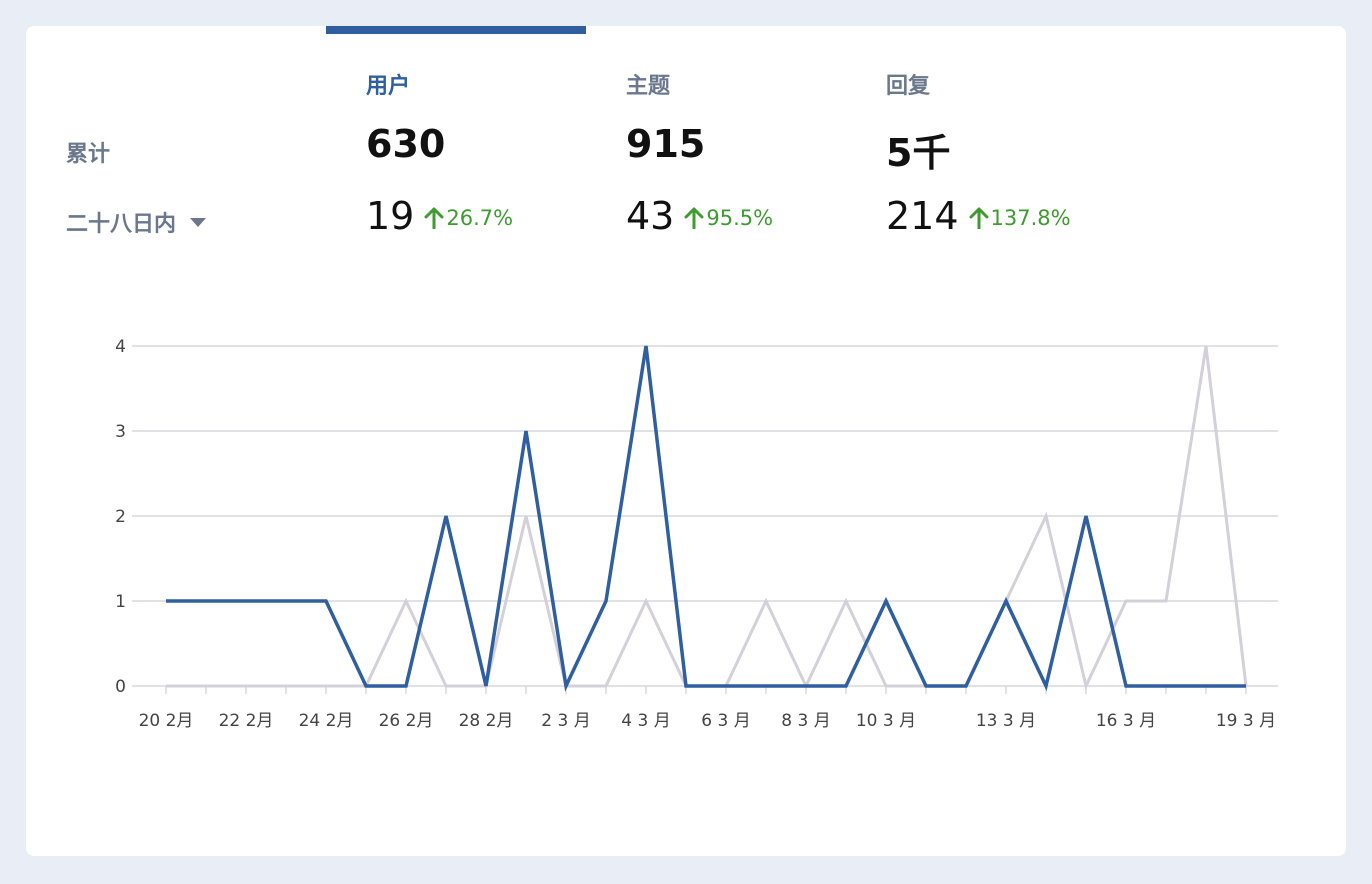 The width and height of the screenshot is (1372, 884). What do you see at coordinates (120, 602) in the screenshot?
I see `y-tick-label: 1` at bounding box center [120, 602].